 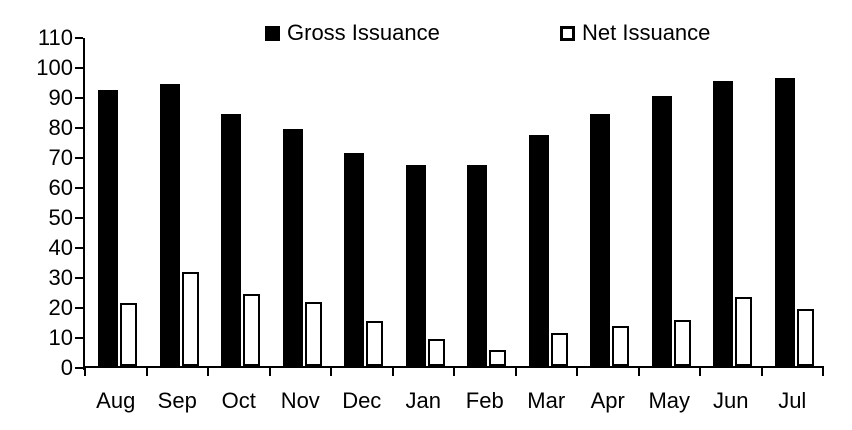 I want to click on legend-item-net: Net Issuance, so click(x=635, y=33).